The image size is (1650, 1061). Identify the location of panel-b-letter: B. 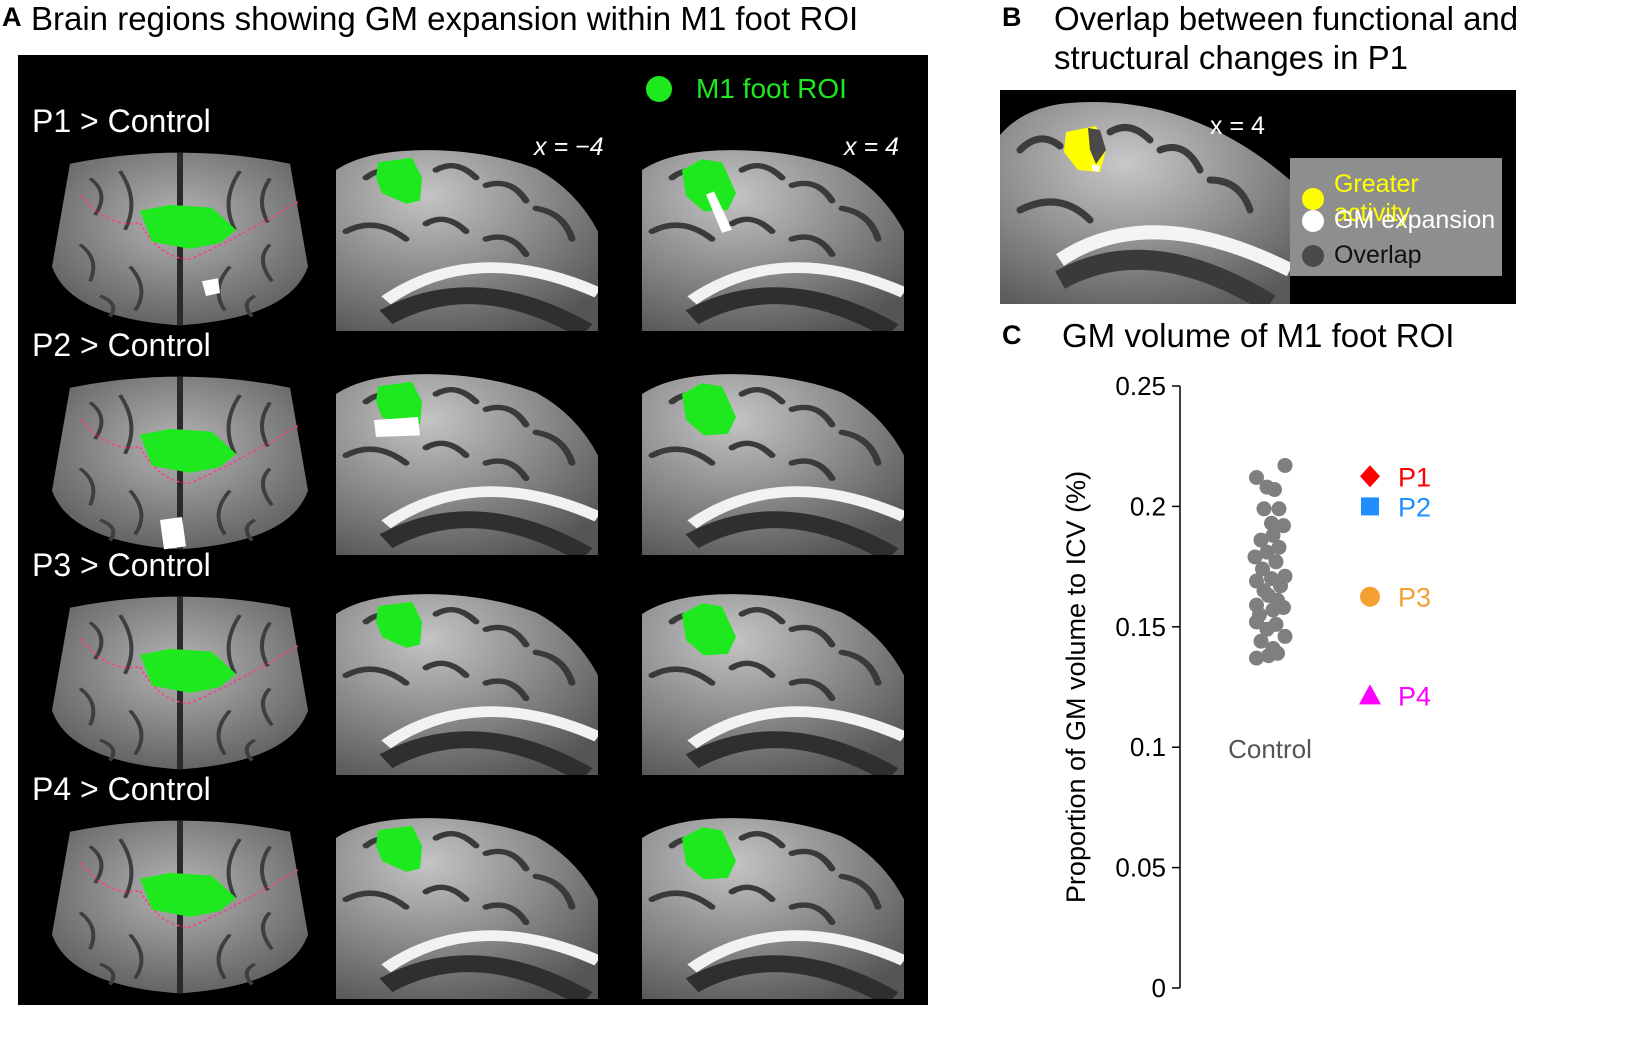
(1012, 17).